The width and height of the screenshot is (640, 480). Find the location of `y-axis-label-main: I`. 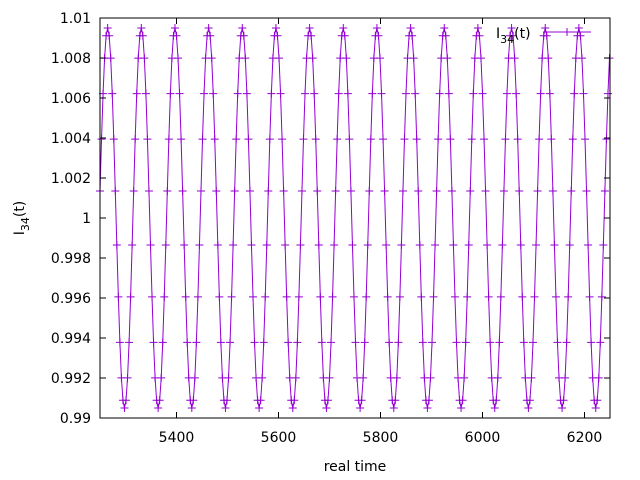

y-axis-label-main: I is located at coordinates (20, 233).